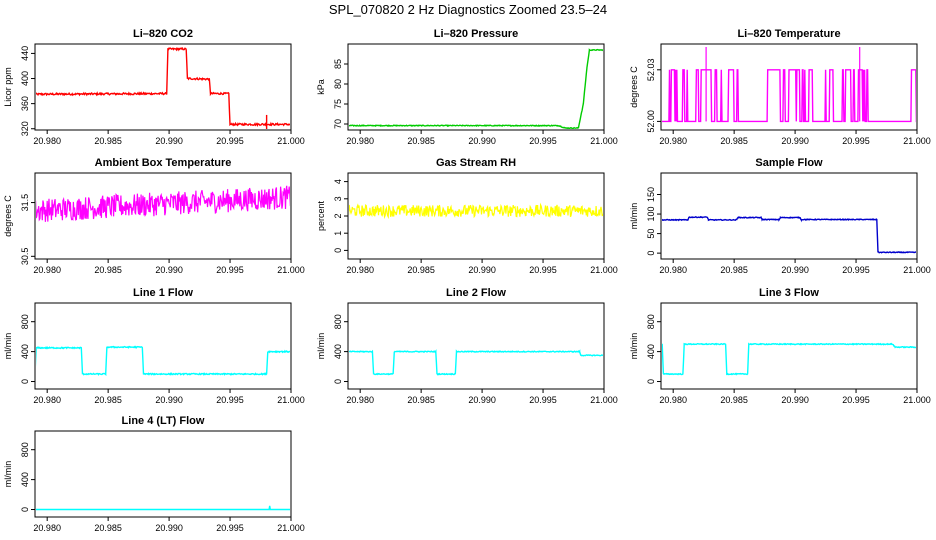  I want to click on y-tick-label: 50, so click(651, 234).